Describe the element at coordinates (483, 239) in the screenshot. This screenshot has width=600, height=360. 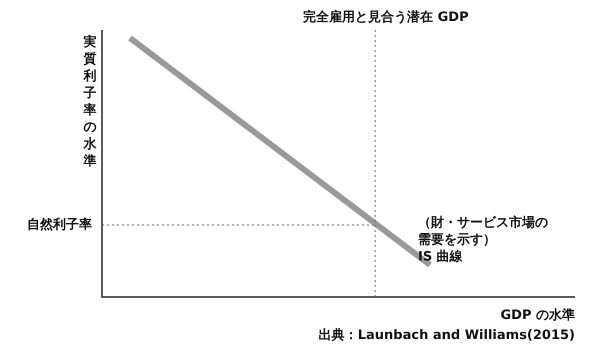
I see `annotation: （財・サービス市場の需要を示す） IS 曲線` at that location.